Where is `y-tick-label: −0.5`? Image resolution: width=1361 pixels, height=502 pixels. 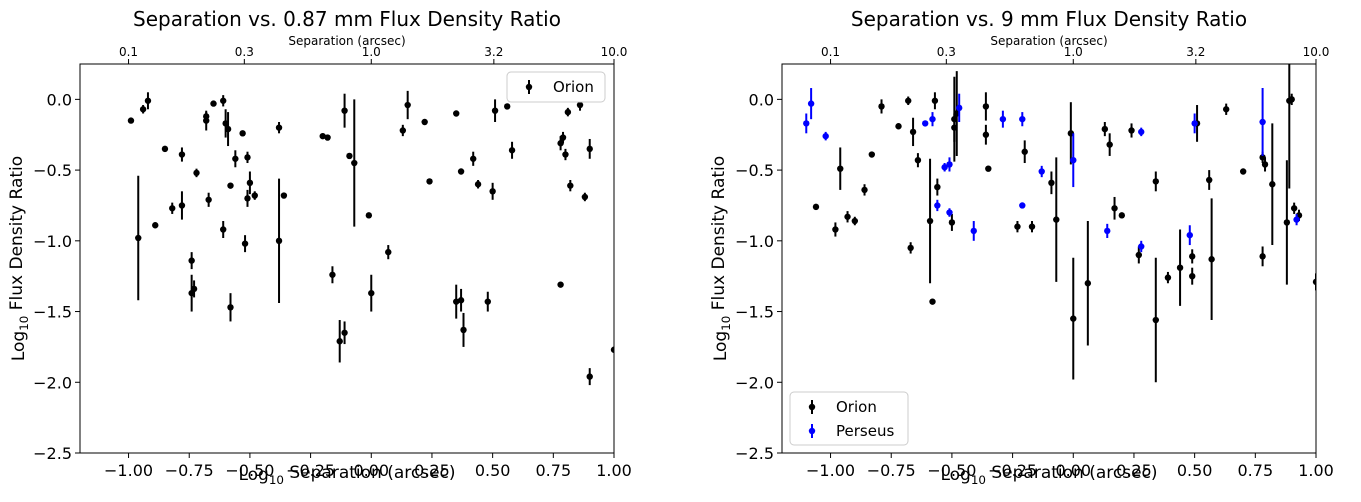 y-tick-label: −0.5 is located at coordinates (52, 170).